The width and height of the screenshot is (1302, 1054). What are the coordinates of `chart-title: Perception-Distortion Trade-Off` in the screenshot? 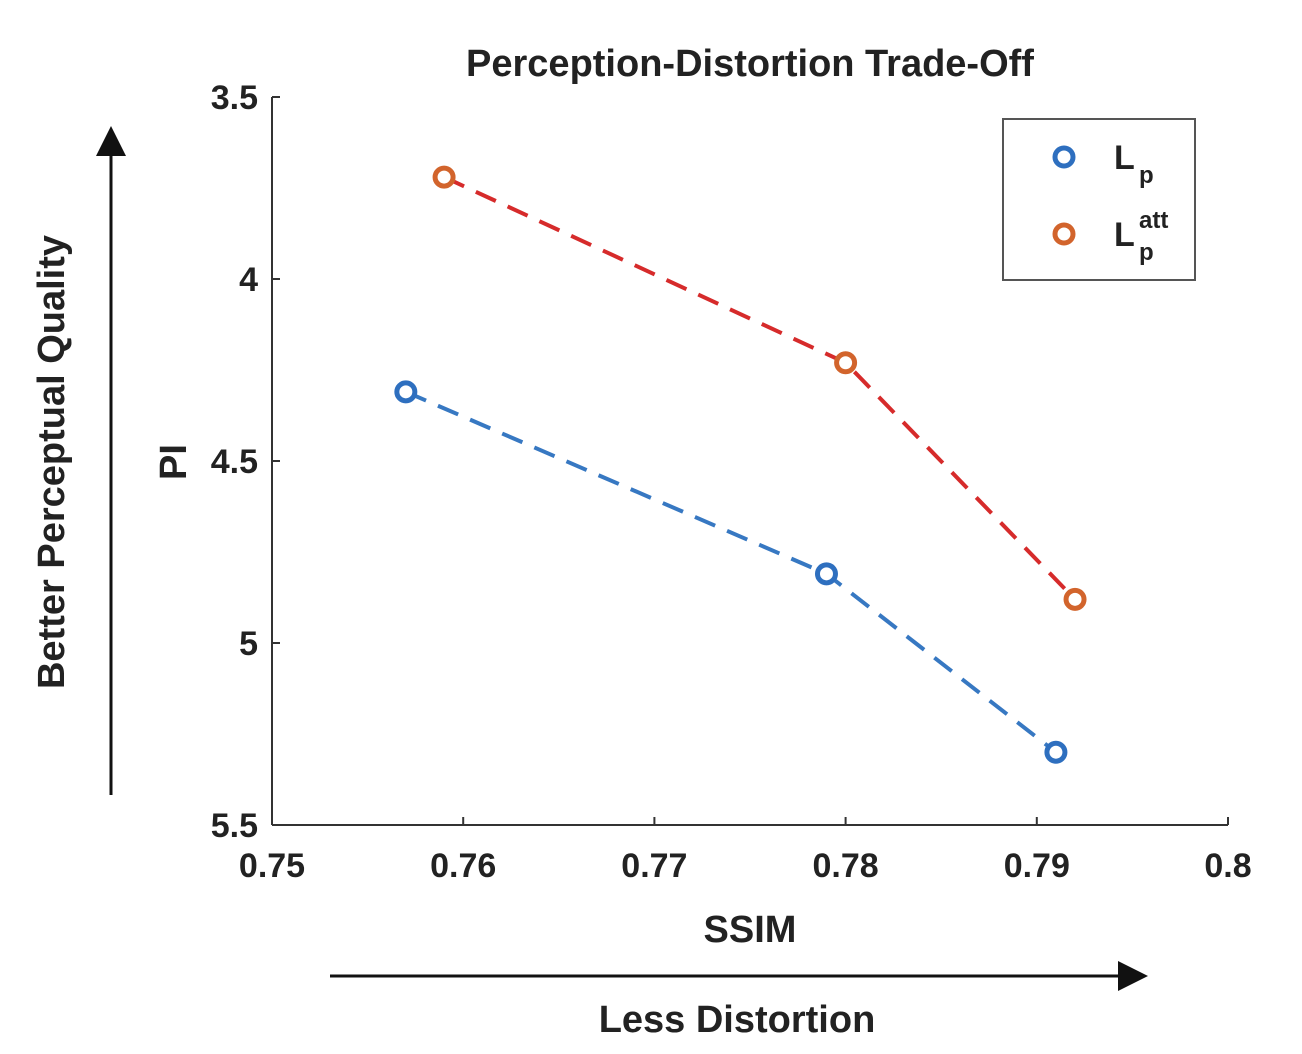 It's located at (750, 64).